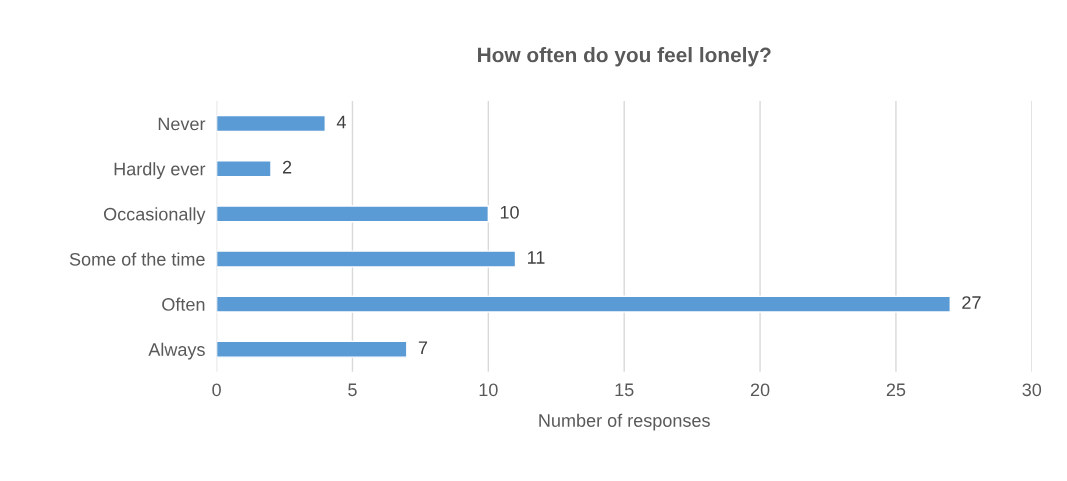 The width and height of the screenshot is (1067, 481). What do you see at coordinates (183, 304) in the screenshot?
I see `y-tick-label: Often` at bounding box center [183, 304].